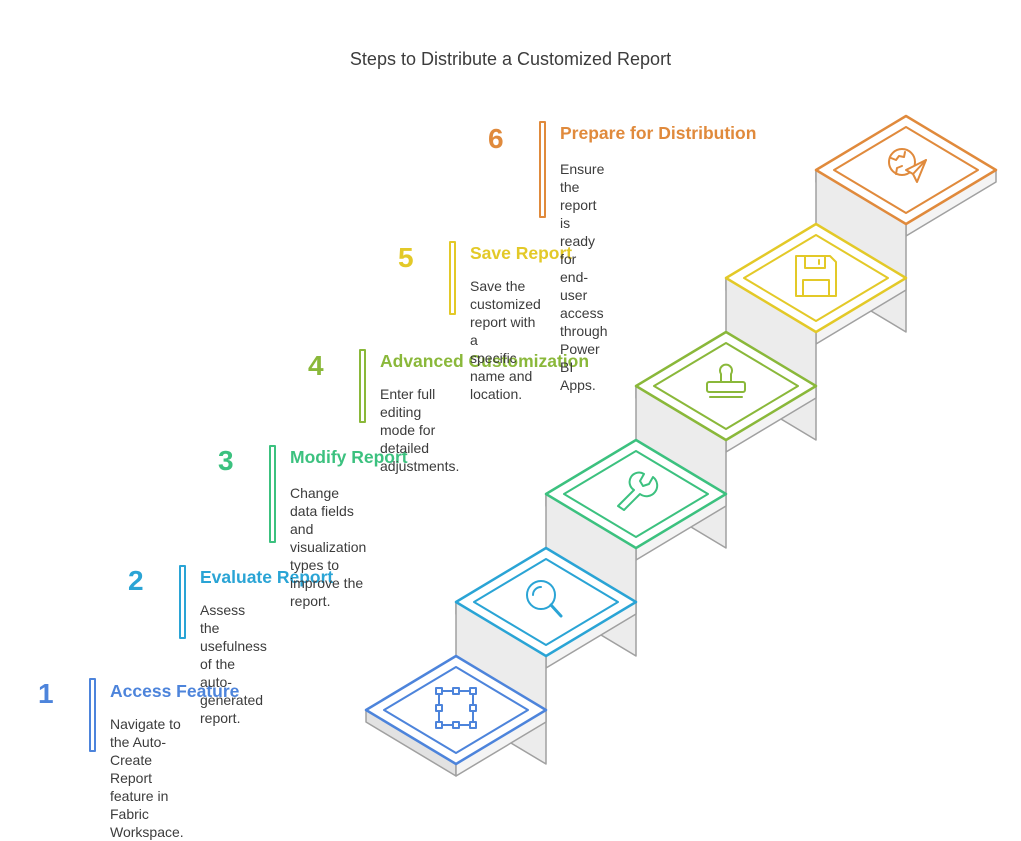  I want to click on step-6-line-2: user access through Power BI, so click(584, 331).